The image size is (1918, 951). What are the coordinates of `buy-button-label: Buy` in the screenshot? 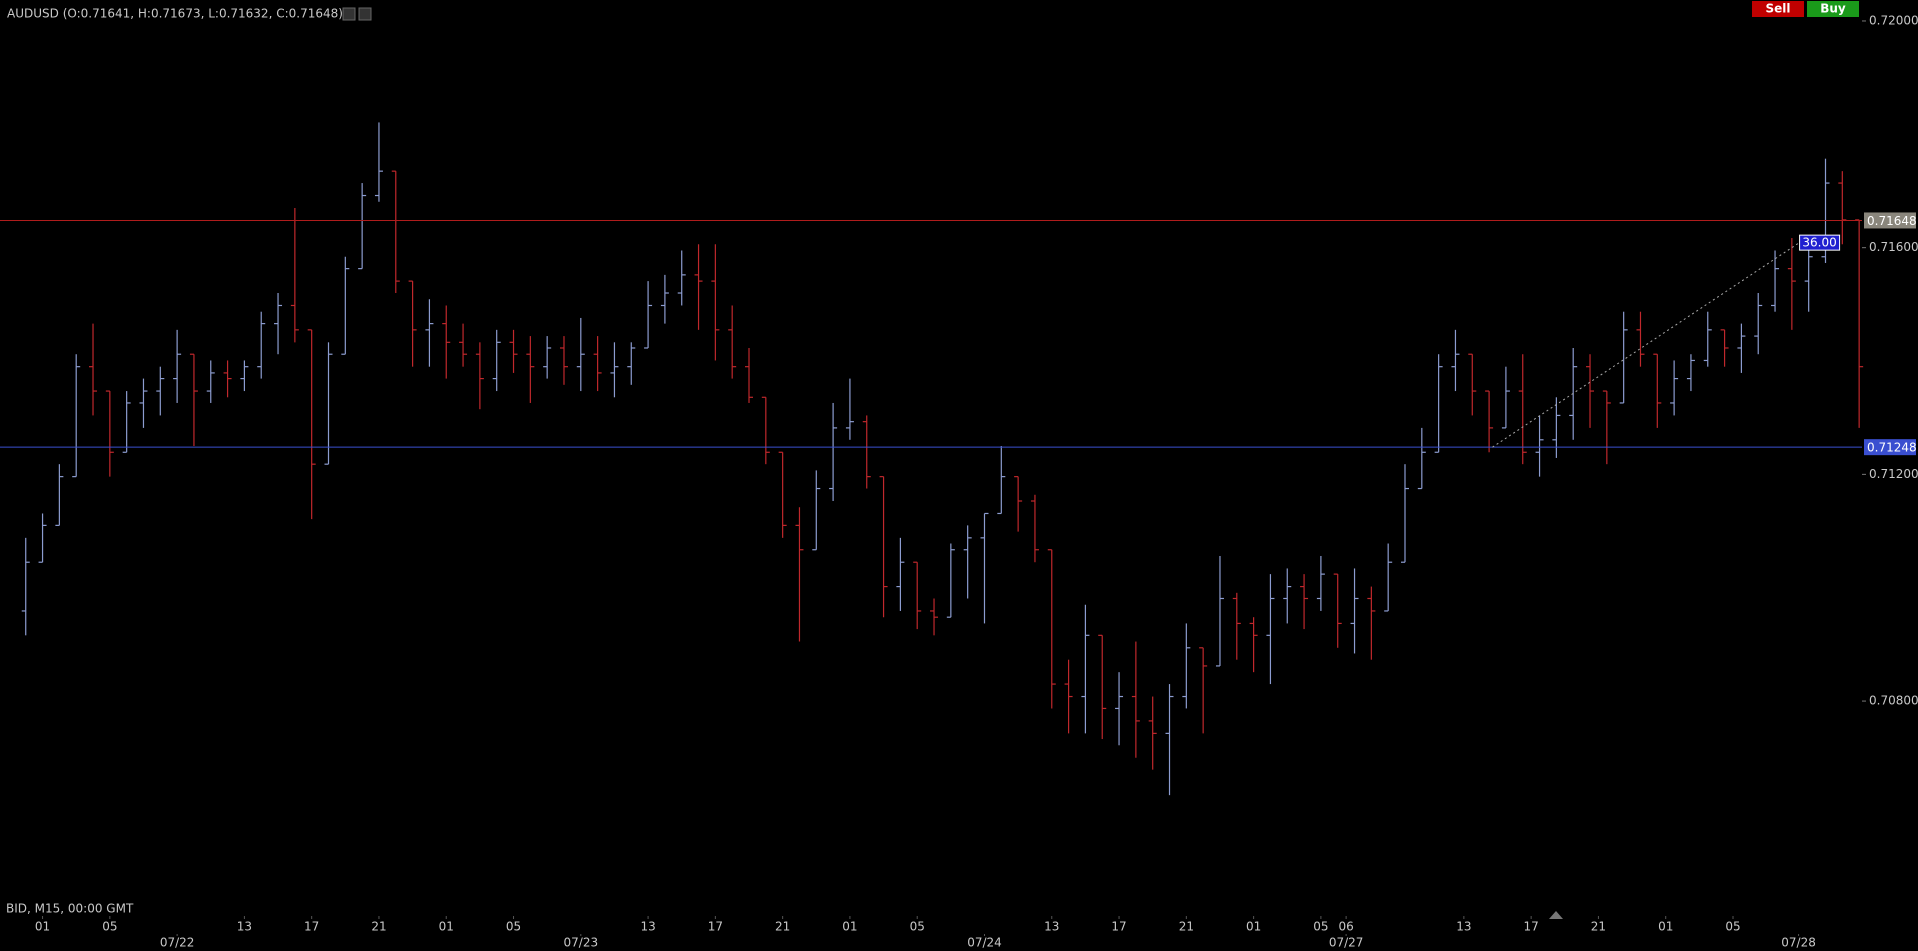 It's located at (1833, 9).